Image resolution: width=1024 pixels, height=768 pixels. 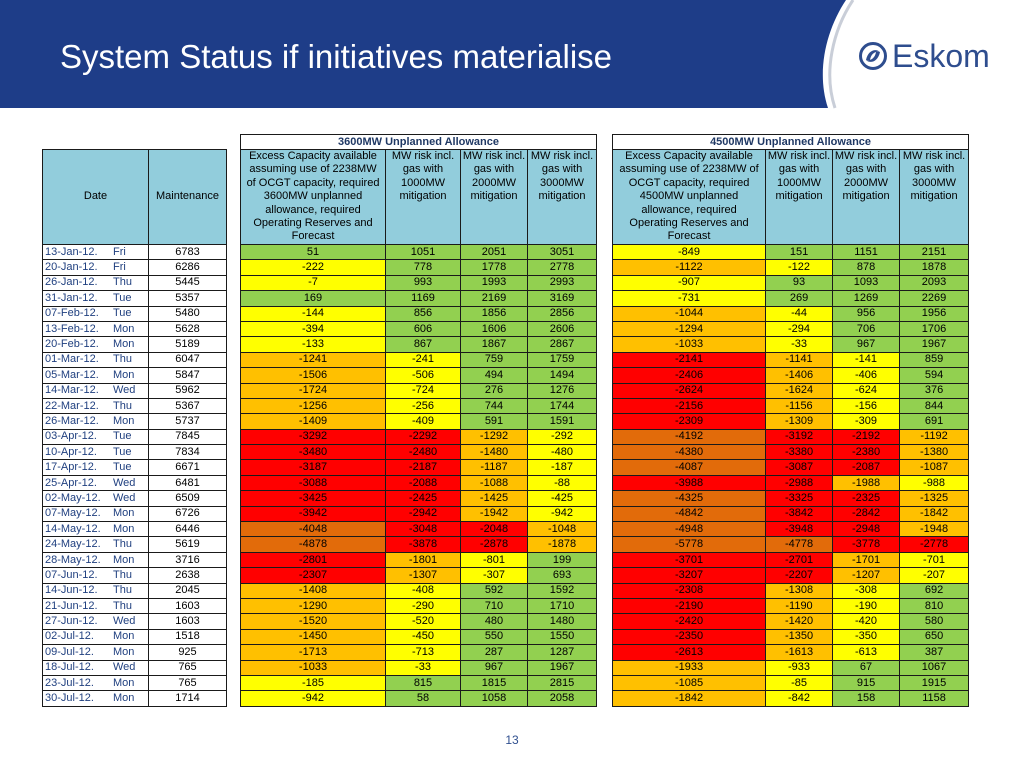 What do you see at coordinates (313, 606) in the screenshot?
I see `excess-capacity-3600-cell: -1290` at bounding box center [313, 606].